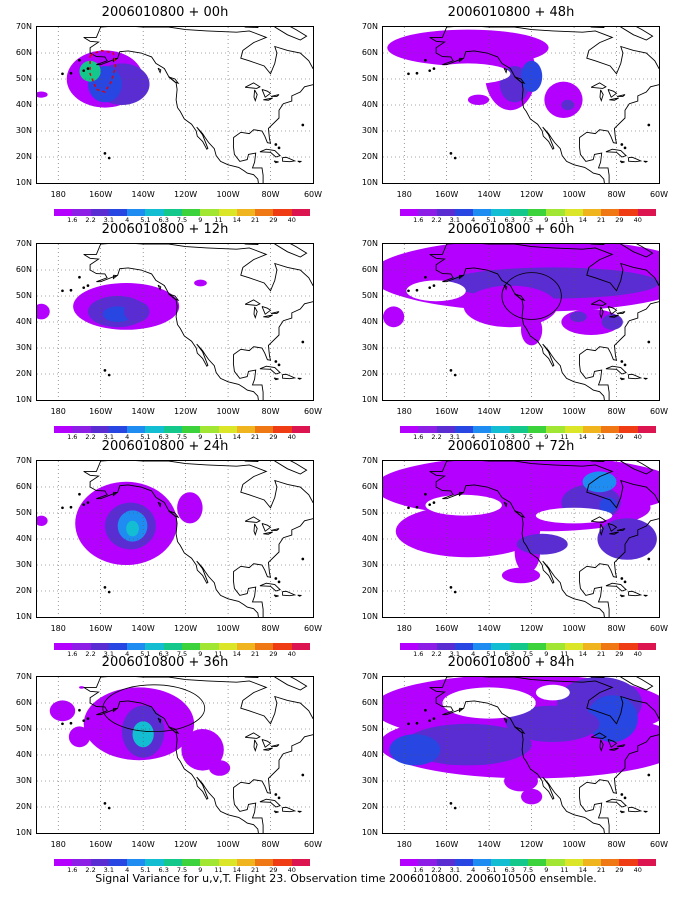 The height and width of the screenshot is (900, 692). What do you see at coordinates (270, 628) in the screenshot?
I see `lon-tick-label: 80W` at bounding box center [270, 628].